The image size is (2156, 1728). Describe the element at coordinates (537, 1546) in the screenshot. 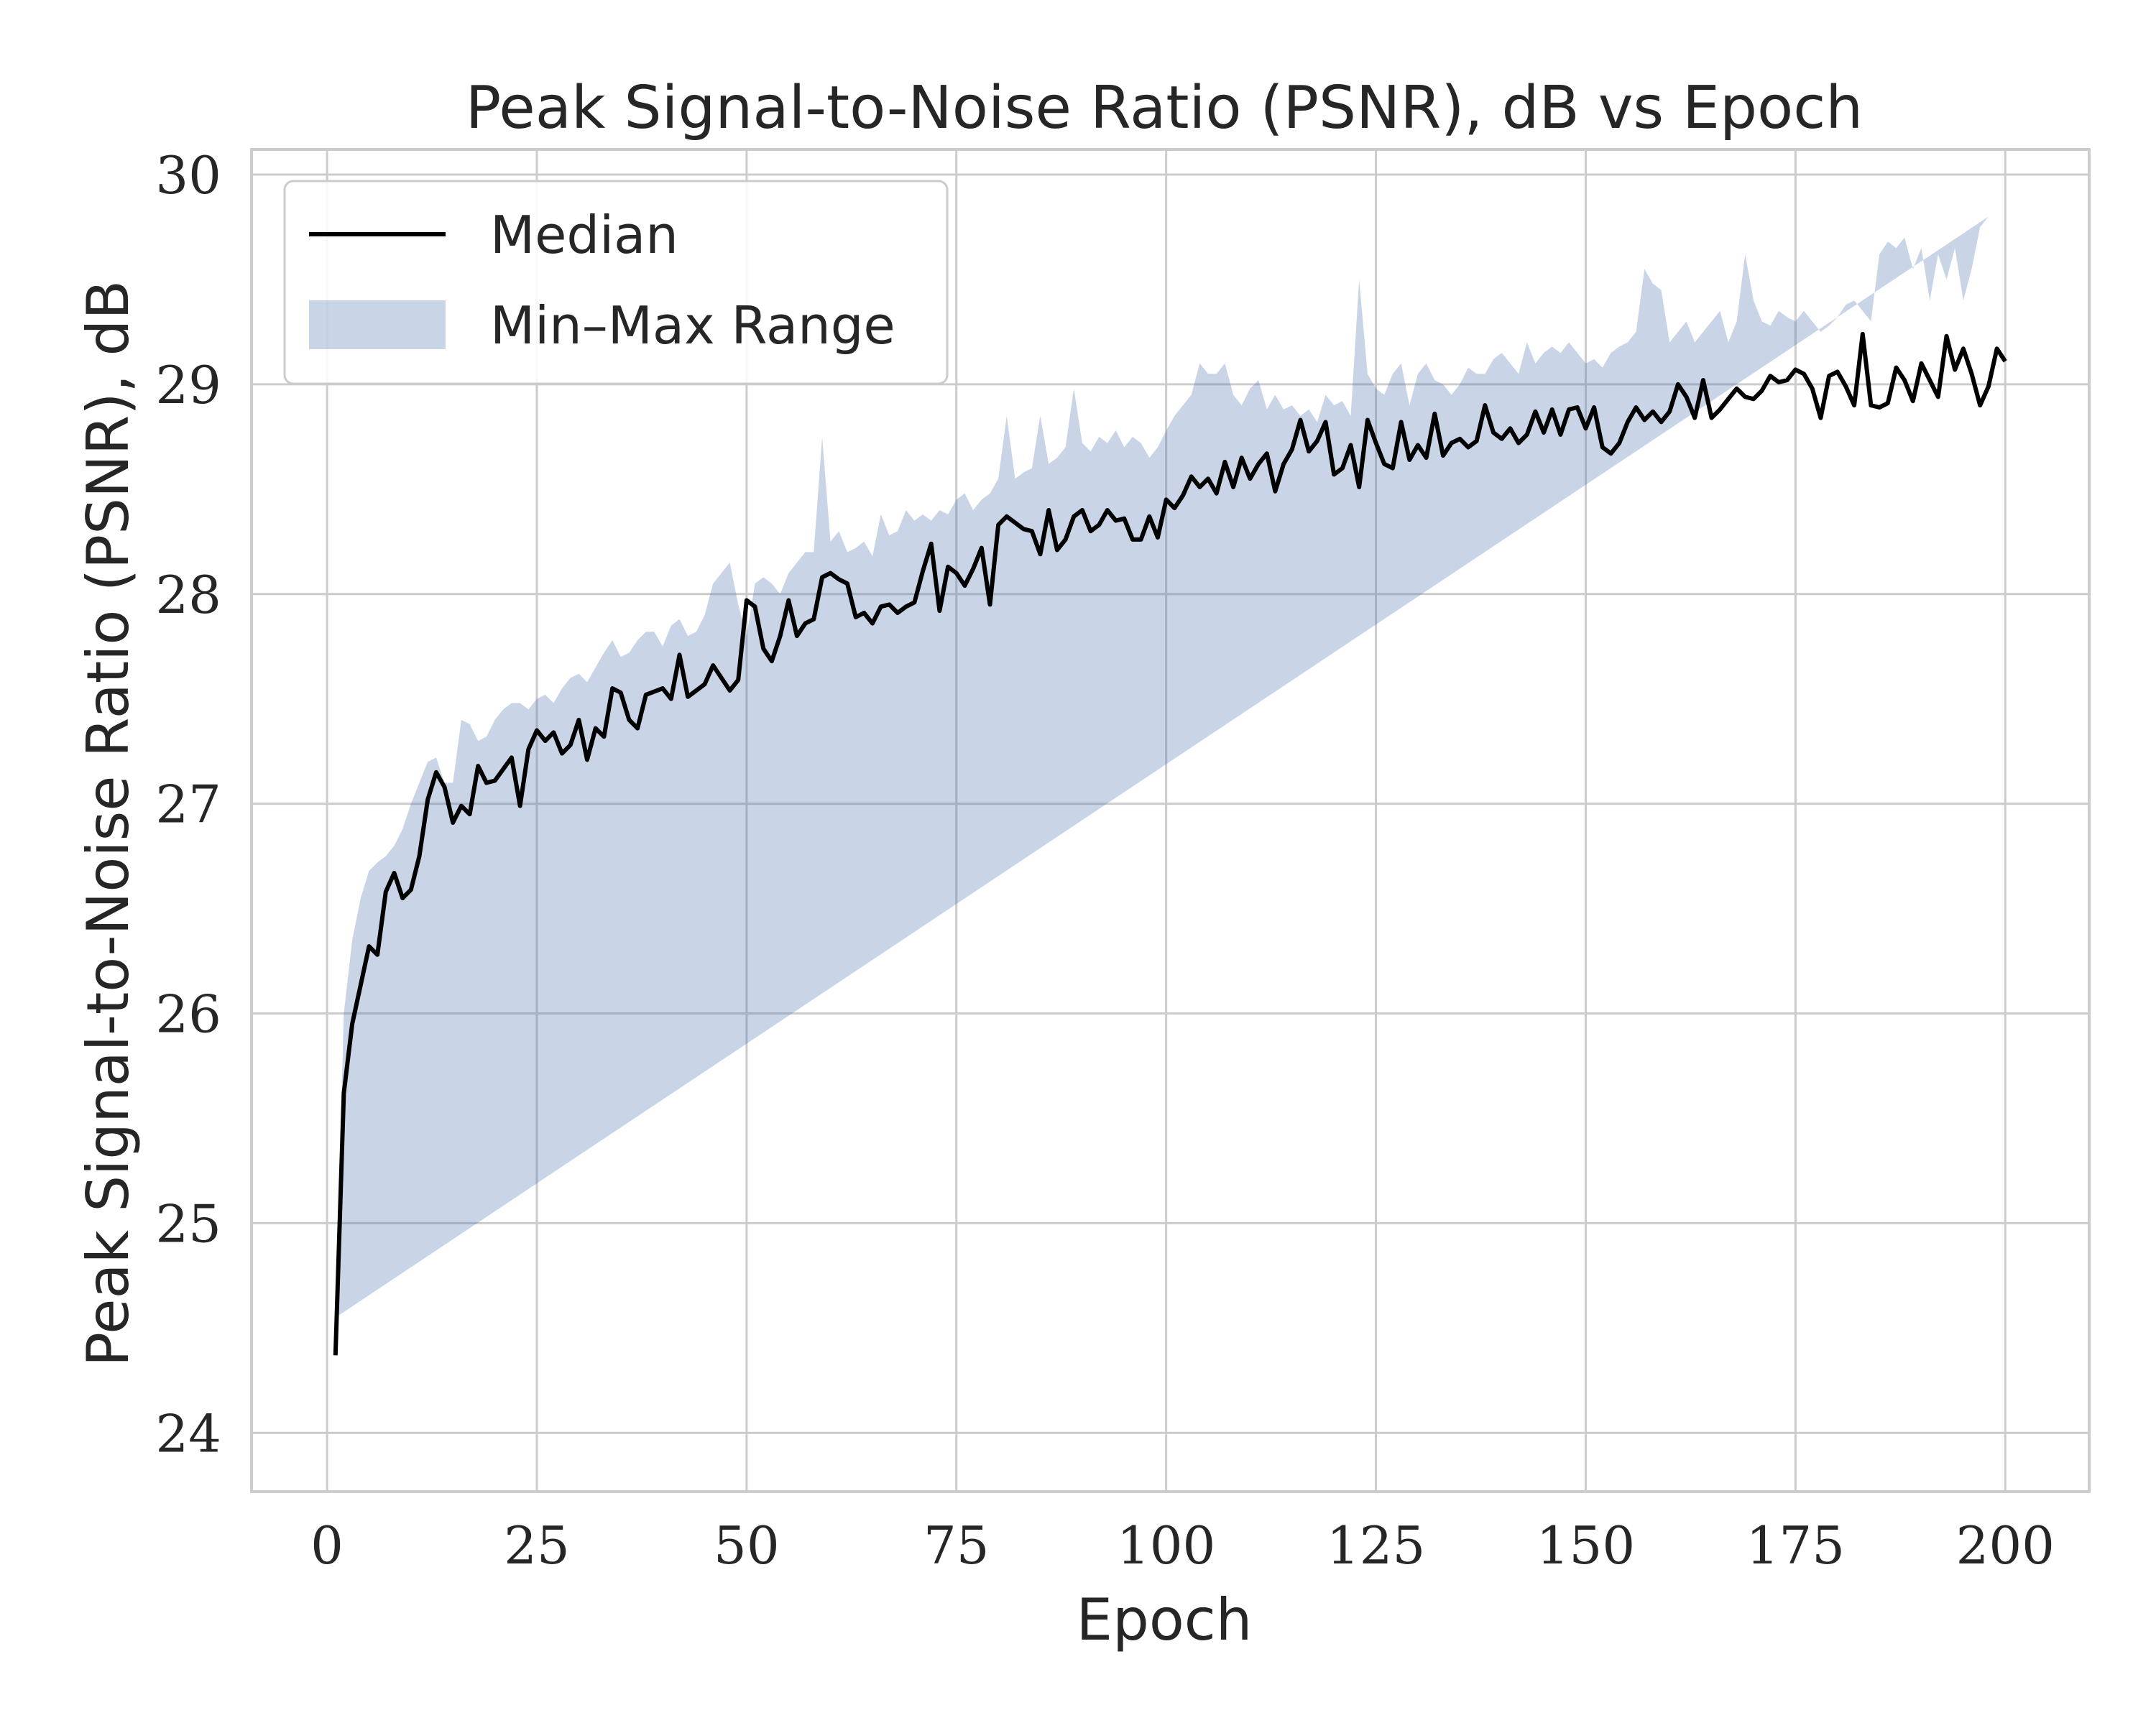

I see `x-tick-label: 25` at that location.